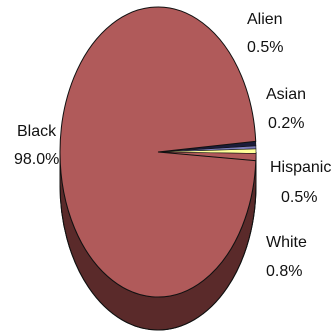 This screenshot has width=336, height=333. What do you see at coordinates (299, 197) in the screenshot?
I see `slice-value-hispanic: 0.5%` at bounding box center [299, 197].